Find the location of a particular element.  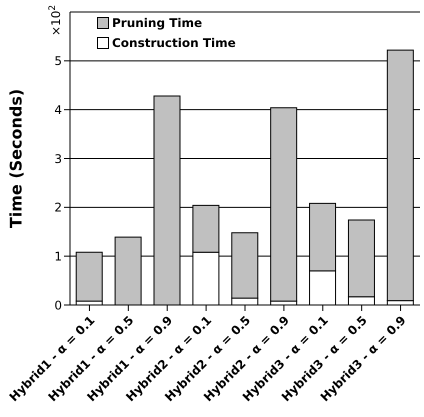

y-tick-label: 1 is located at coordinates (58, 256).